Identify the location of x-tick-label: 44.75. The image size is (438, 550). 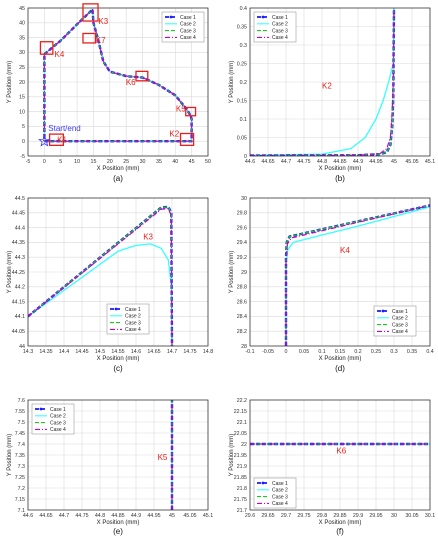
(303, 162).